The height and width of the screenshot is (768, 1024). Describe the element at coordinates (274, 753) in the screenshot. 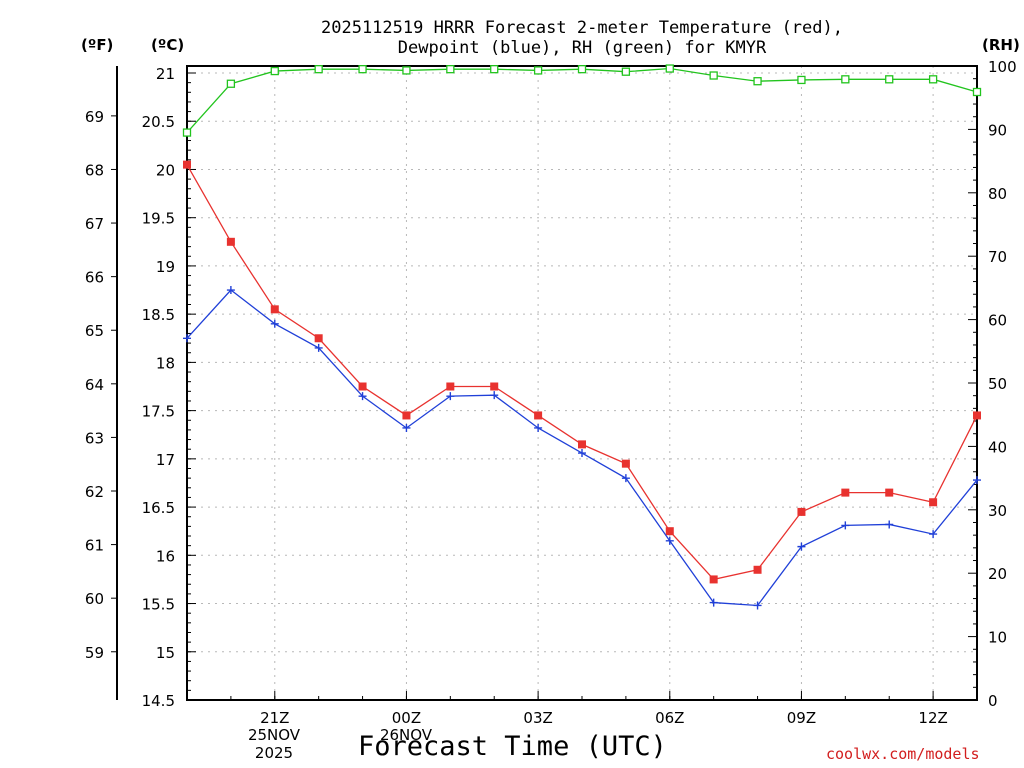

I see `date-label-year: 2025` at that location.